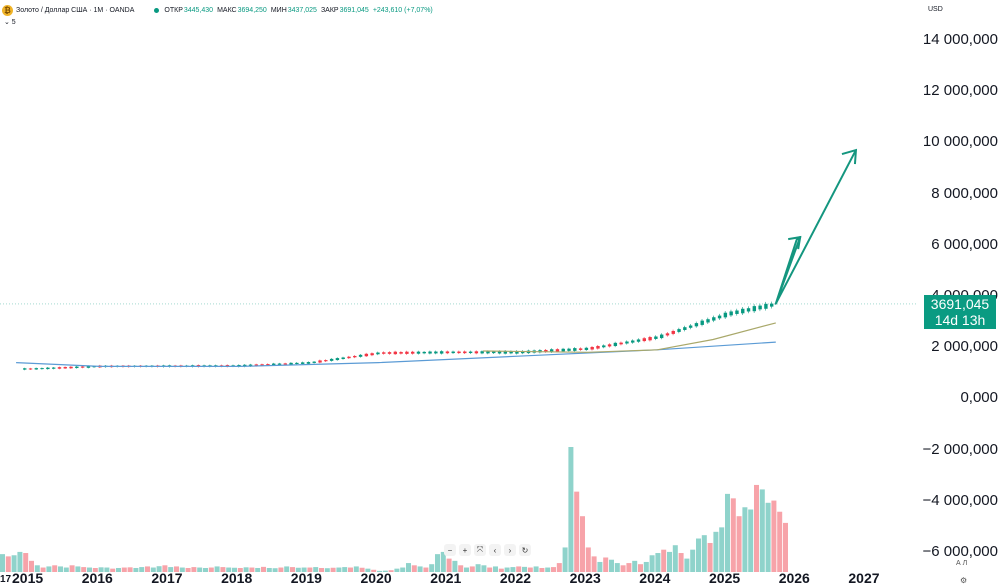 This screenshot has height=587, width=1000. What do you see at coordinates (198, 10) in the screenshot?
I see `ohlc-open-value: 3445,430` at bounding box center [198, 10].